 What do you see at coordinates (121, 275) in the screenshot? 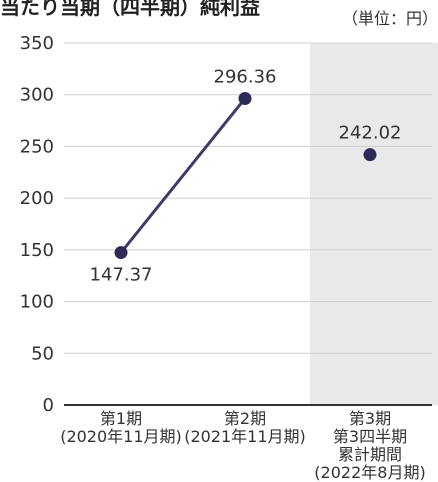
I see `data-label: 147.37` at bounding box center [121, 275].